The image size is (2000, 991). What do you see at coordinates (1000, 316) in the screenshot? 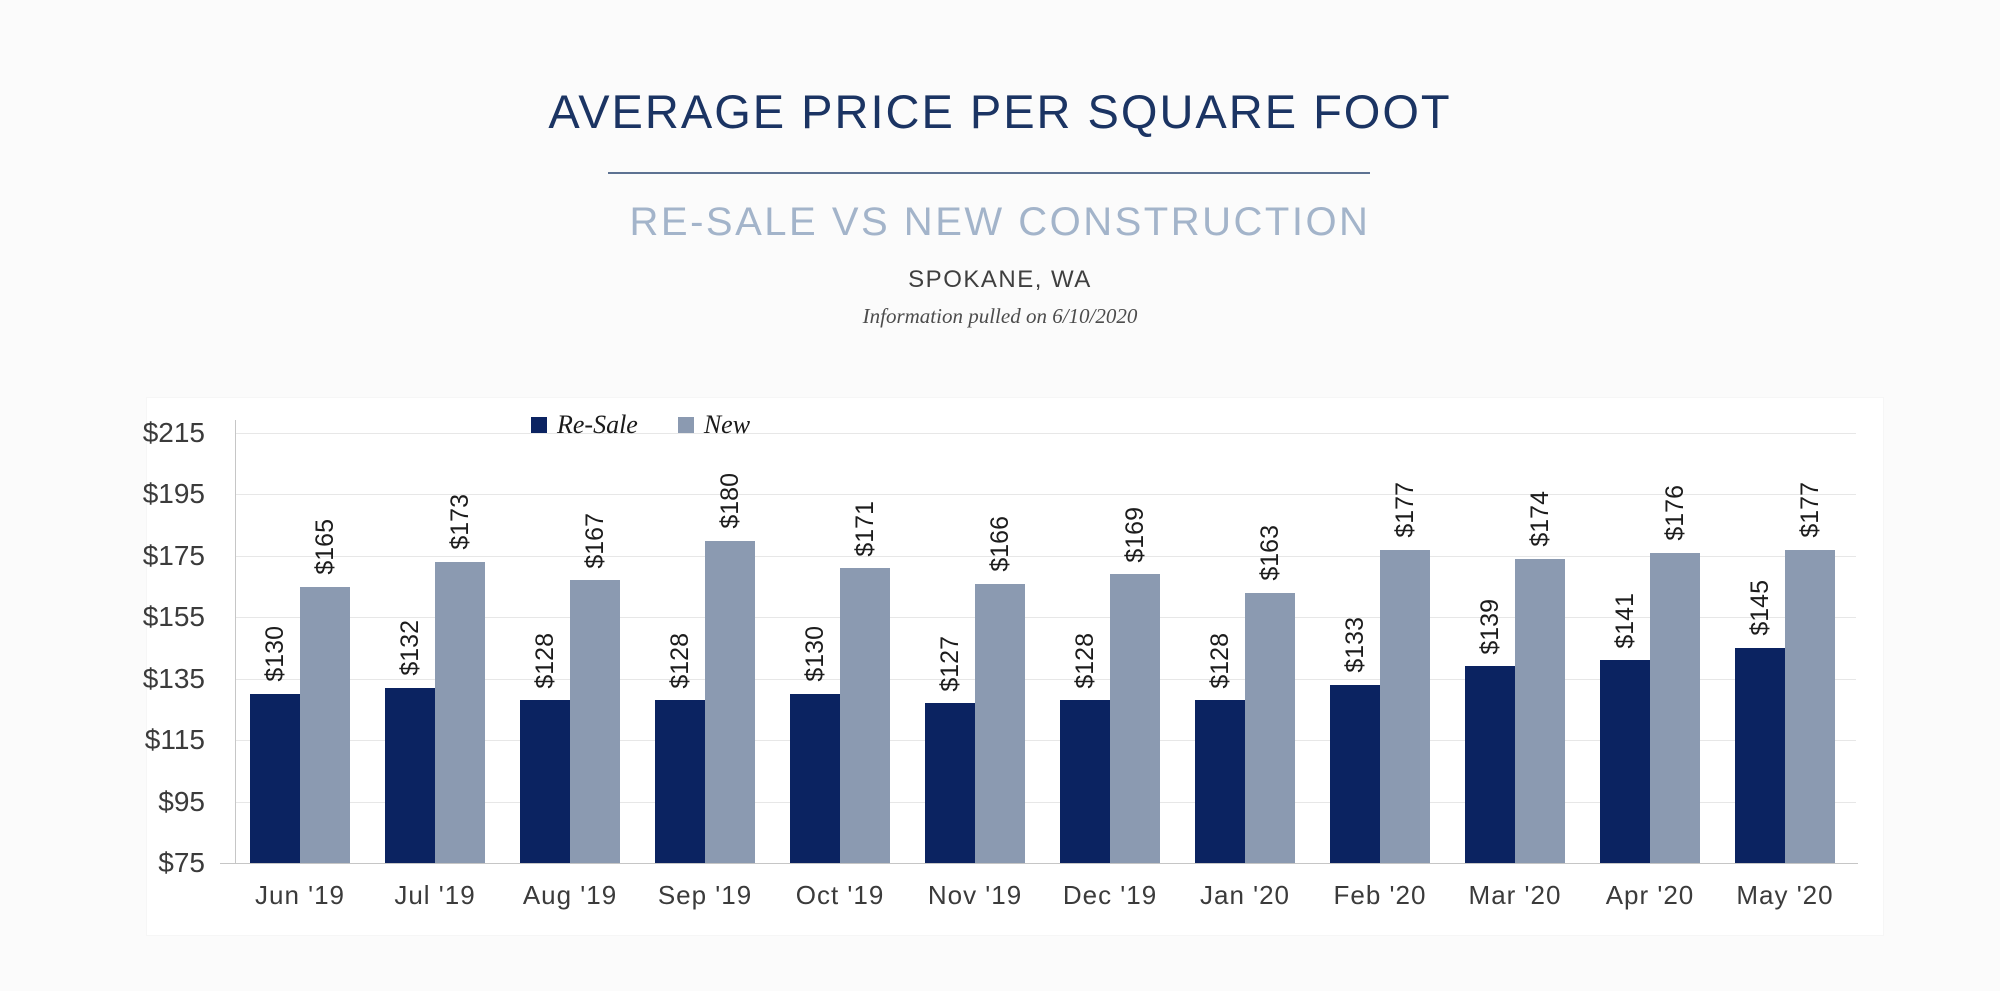
I see `info-note: Information pulled on 6/10/2020` at bounding box center [1000, 316].